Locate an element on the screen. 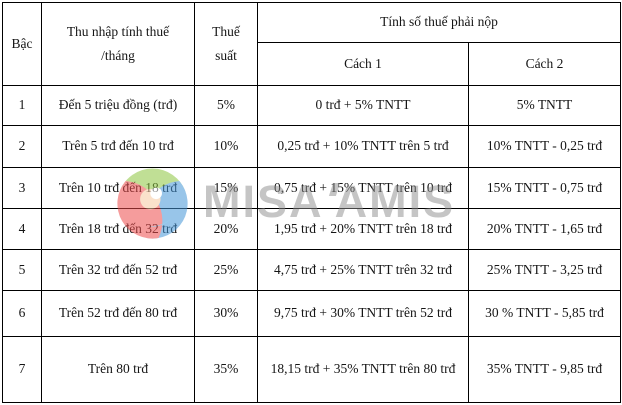 The width and height of the screenshot is (622, 405). cell-method2: 15% TNTT - 0,75 trđ is located at coordinates (544, 188).